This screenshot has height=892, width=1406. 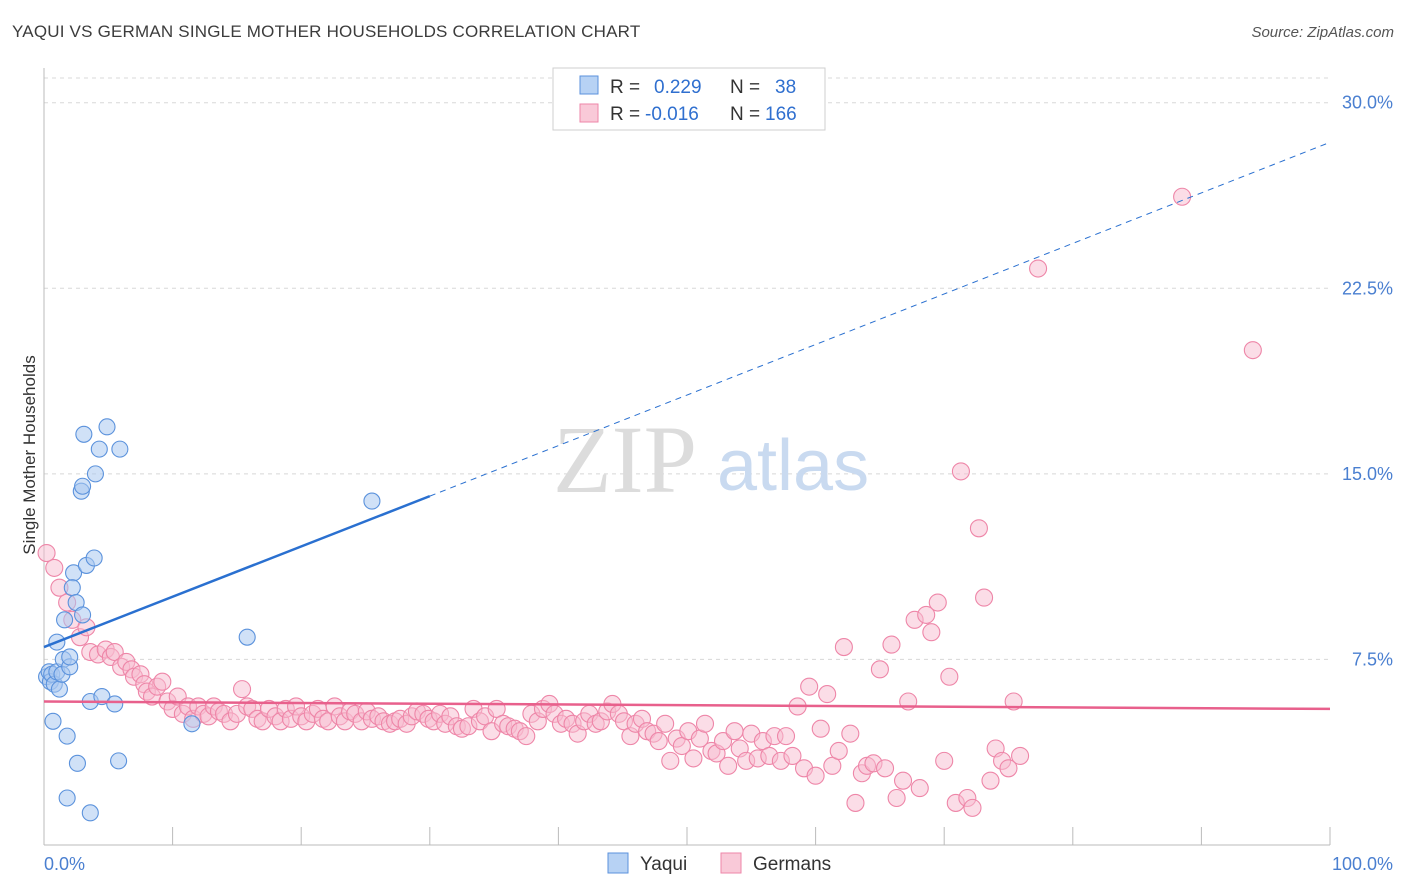 I want to click on y-axis-title: Single Mother Households, so click(x=29, y=454).